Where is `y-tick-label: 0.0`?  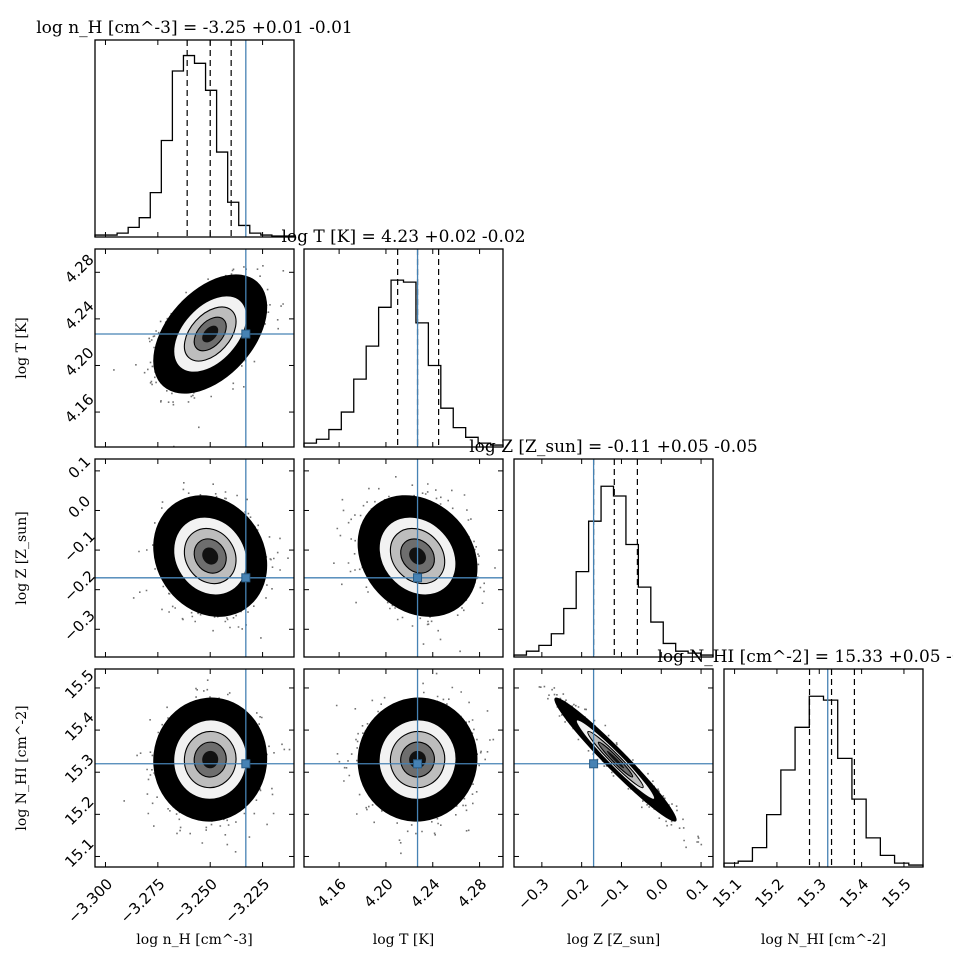
y-tick-label: 0.0 is located at coordinates (80, 507).